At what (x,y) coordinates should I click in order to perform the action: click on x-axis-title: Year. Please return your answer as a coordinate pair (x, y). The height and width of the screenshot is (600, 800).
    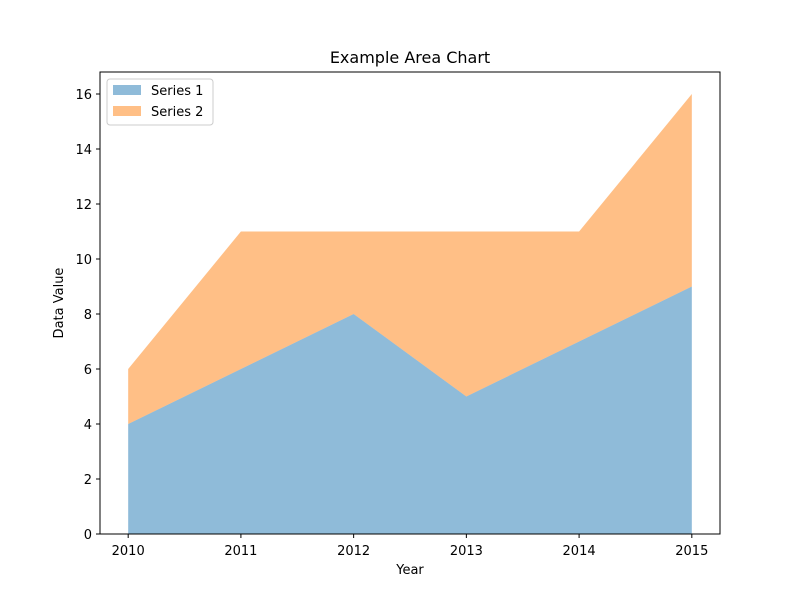
    Looking at the image, I should click on (409, 570).